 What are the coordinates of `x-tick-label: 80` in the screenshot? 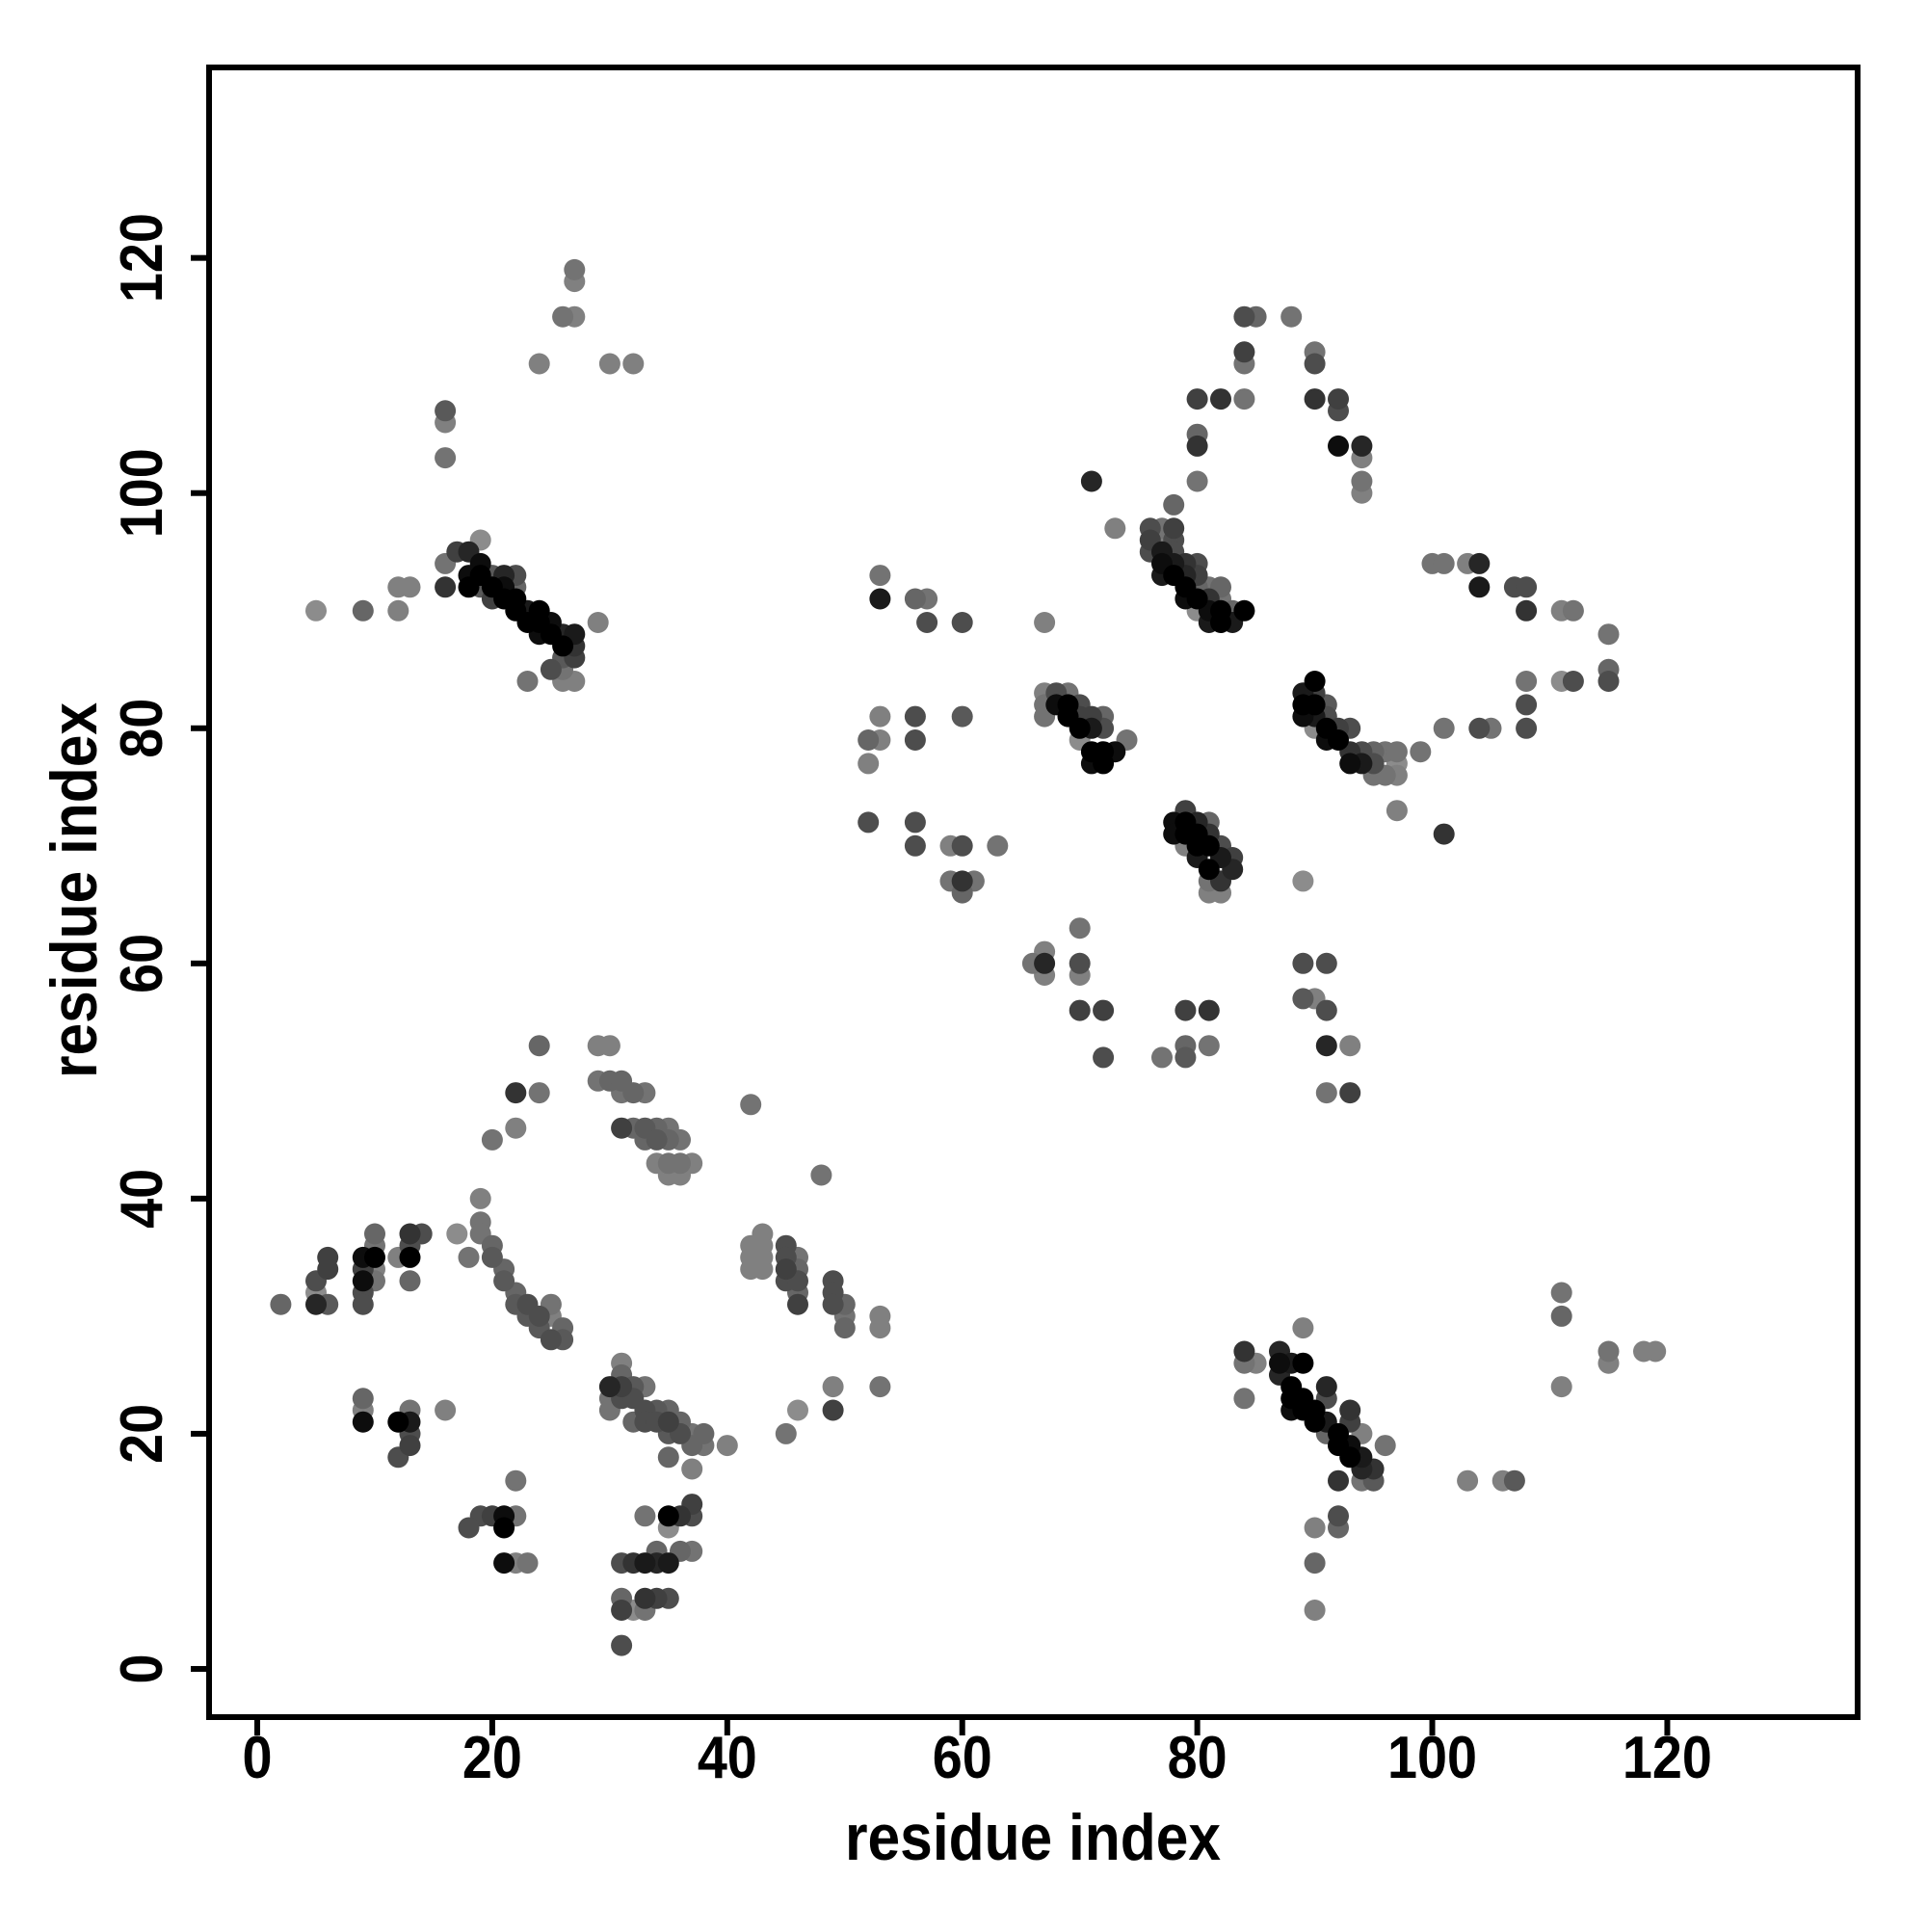 It's located at (1197, 1758).